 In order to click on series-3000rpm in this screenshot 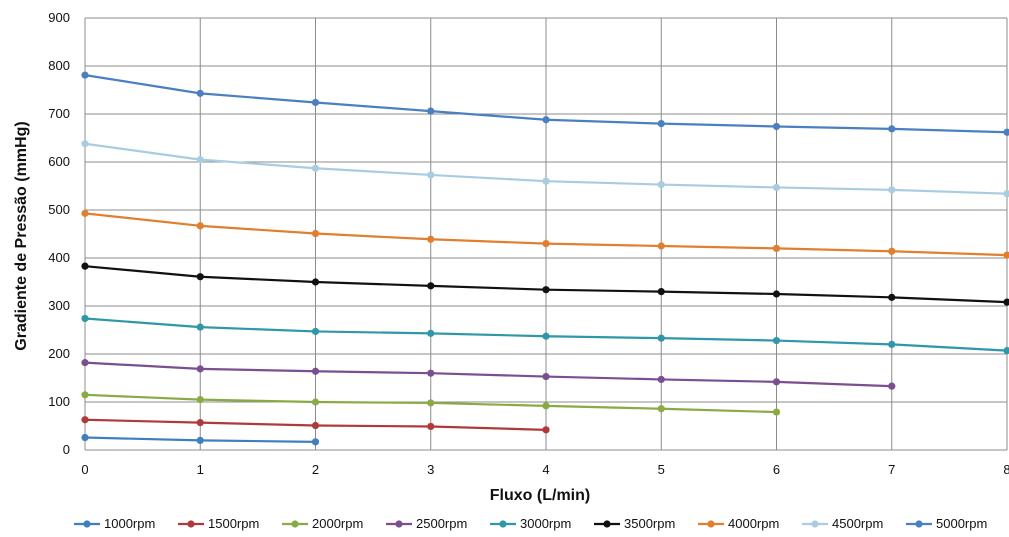, I will do `click(545, 334)`.